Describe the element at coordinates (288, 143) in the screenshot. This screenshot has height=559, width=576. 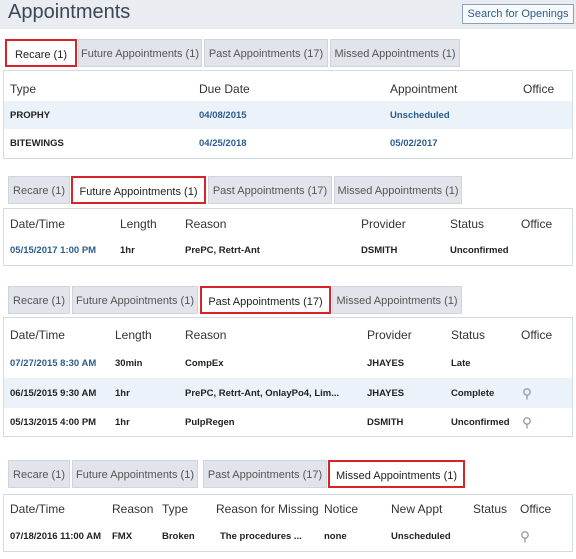
I see `table-row: BITEWINGS 04/25/2018 05/02/2017` at that location.